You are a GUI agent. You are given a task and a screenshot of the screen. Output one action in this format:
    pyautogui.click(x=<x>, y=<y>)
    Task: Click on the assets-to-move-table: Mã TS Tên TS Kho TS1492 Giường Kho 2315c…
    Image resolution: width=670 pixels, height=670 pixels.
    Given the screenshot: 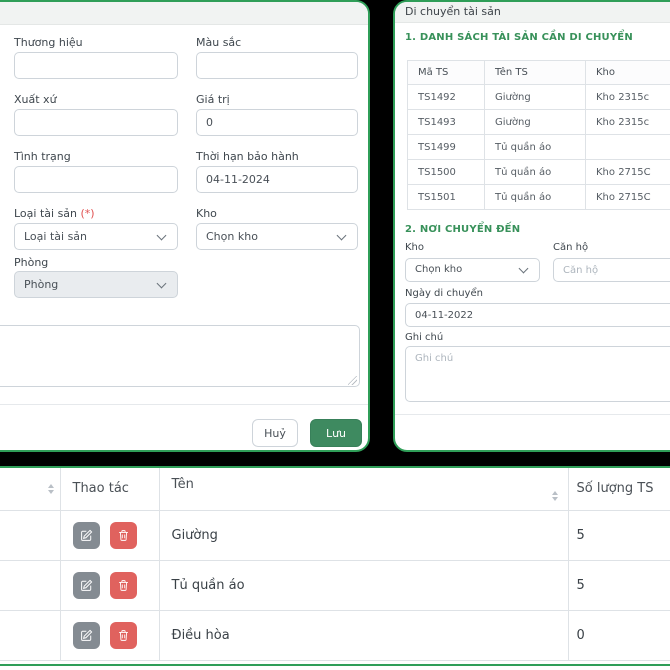 What is the action you would take?
    pyautogui.click(x=538, y=135)
    